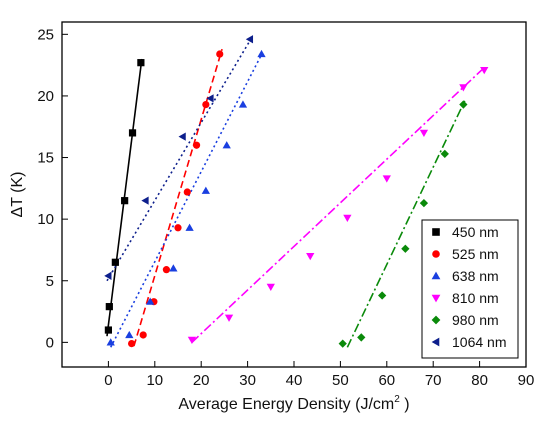  What do you see at coordinates (45, 219) in the screenshot?
I see `y-tick-label: 10` at bounding box center [45, 219].